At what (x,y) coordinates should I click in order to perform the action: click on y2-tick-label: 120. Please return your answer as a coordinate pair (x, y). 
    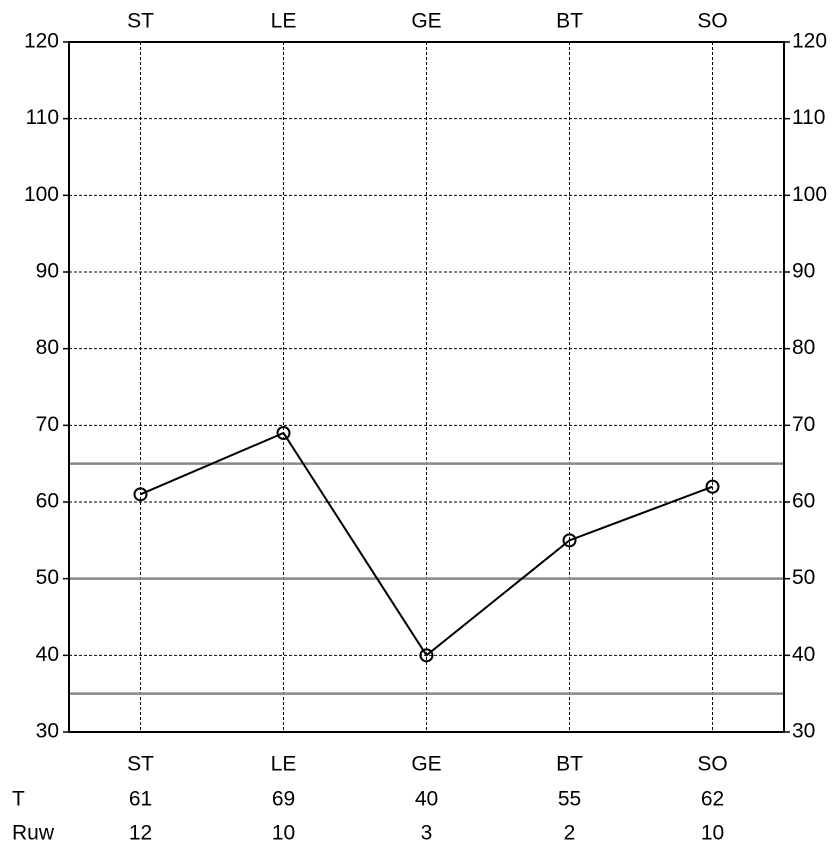
    Looking at the image, I should click on (809, 41).